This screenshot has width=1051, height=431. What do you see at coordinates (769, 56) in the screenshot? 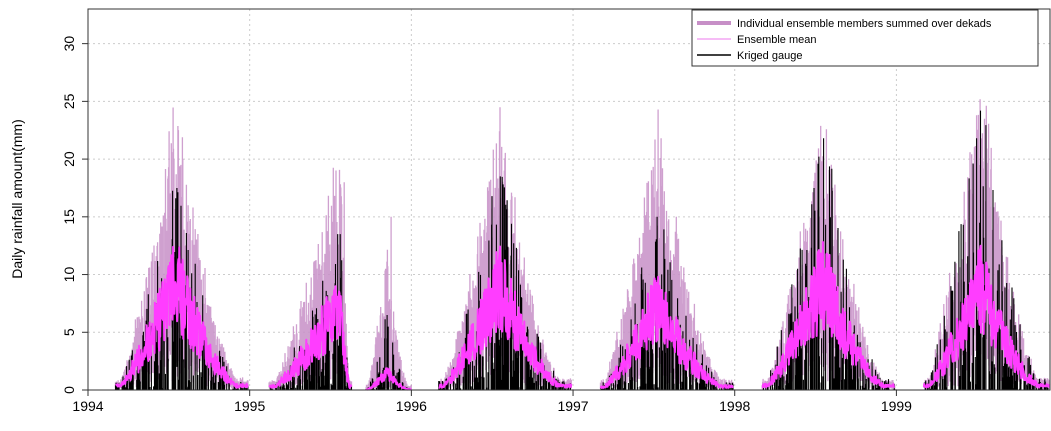
I see `legend-label-kriged-gauge: Kriged gauge` at bounding box center [769, 56].